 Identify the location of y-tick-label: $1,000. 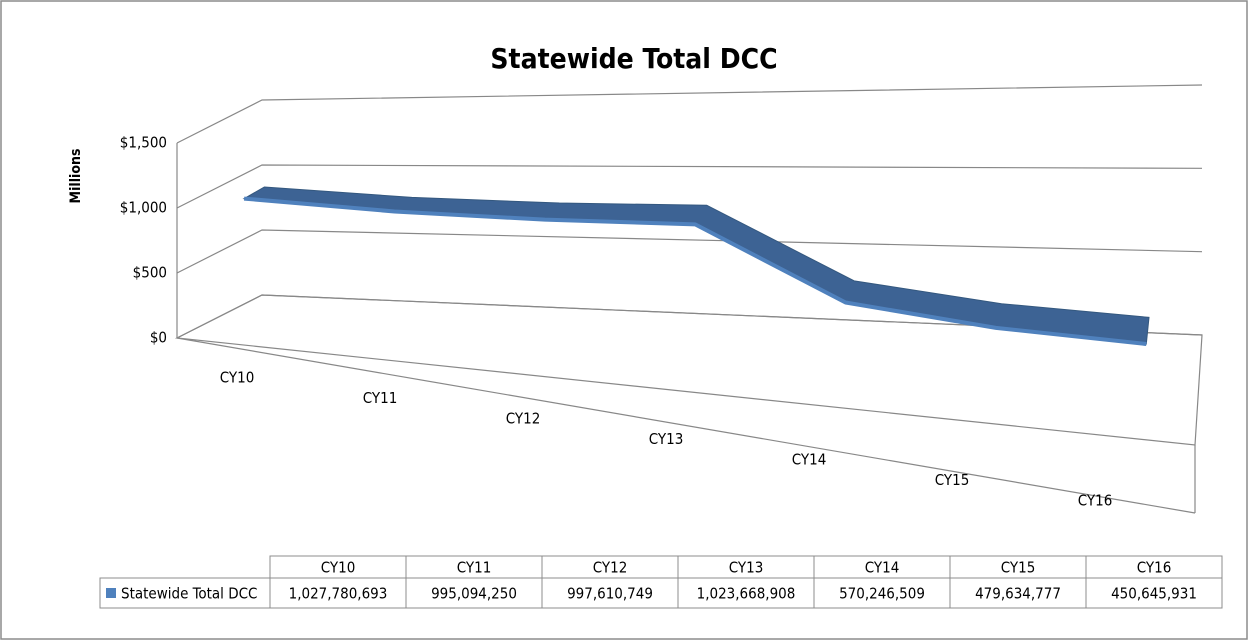
(143, 208).